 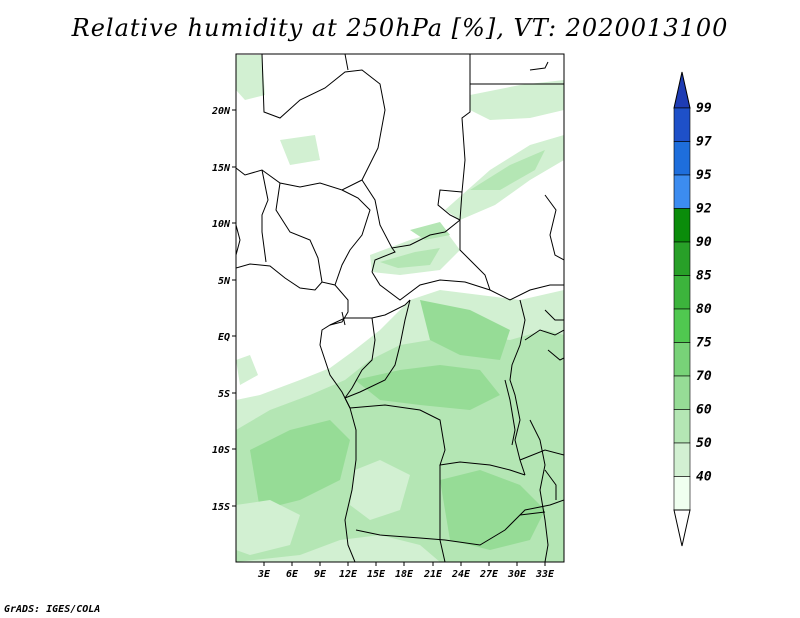 I want to click on lon-tick-label: 6E, so click(x=292, y=574).